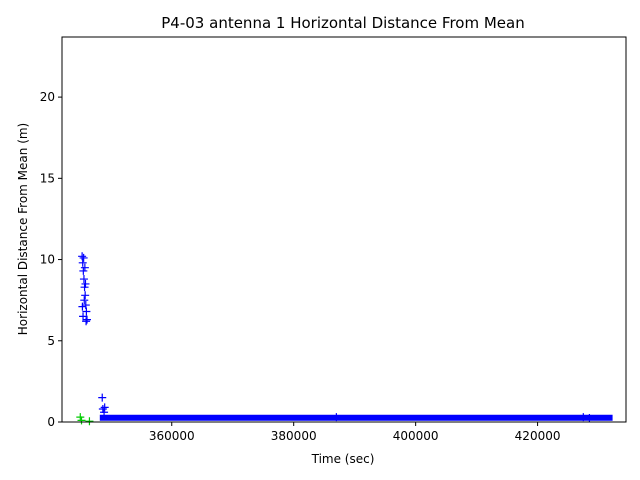  Describe the element at coordinates (538, 436) in the screenshot. I see `x-tick-label: 420000` at that location.